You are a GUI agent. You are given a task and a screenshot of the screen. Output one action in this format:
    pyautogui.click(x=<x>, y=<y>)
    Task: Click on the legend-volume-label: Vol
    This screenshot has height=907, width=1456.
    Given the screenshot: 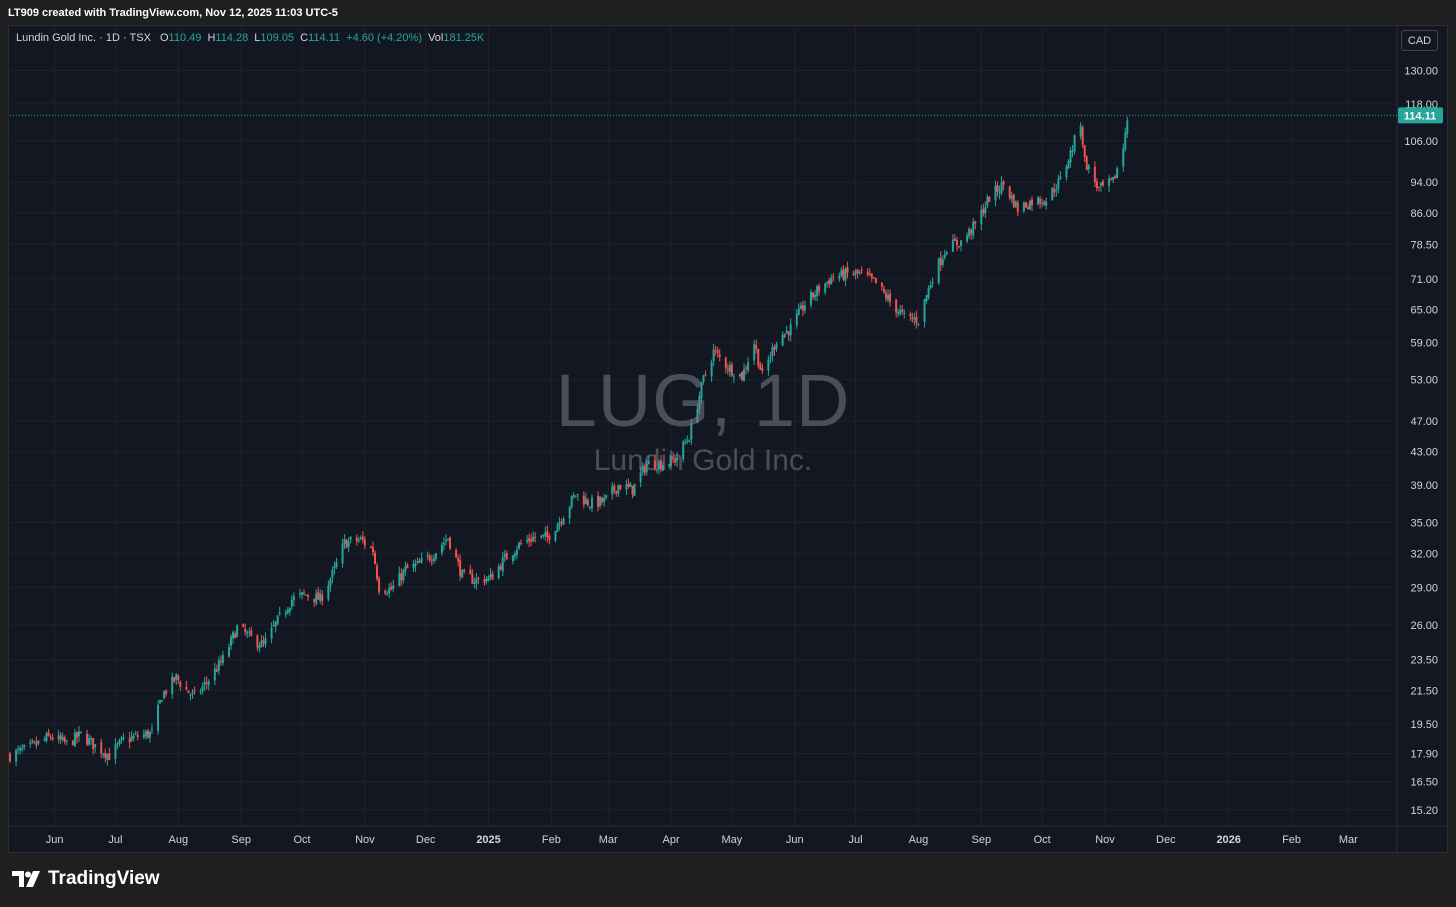 What is the action you would take?
    pyautogui.click(x=436, y=38)
    